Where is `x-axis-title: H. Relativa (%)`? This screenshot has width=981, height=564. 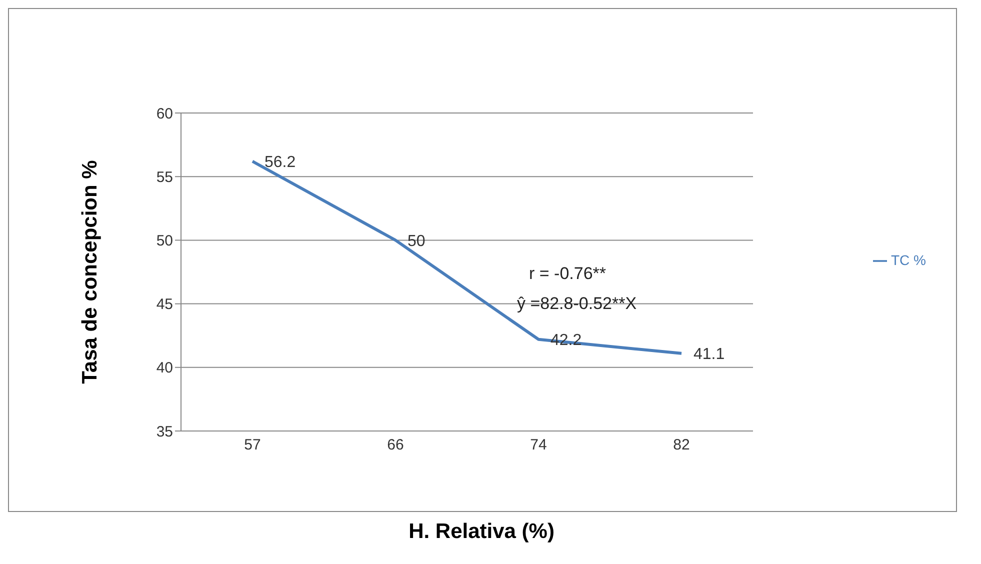
x-axis-title: H. Relativa (%) is located at coordinates (482, 532).